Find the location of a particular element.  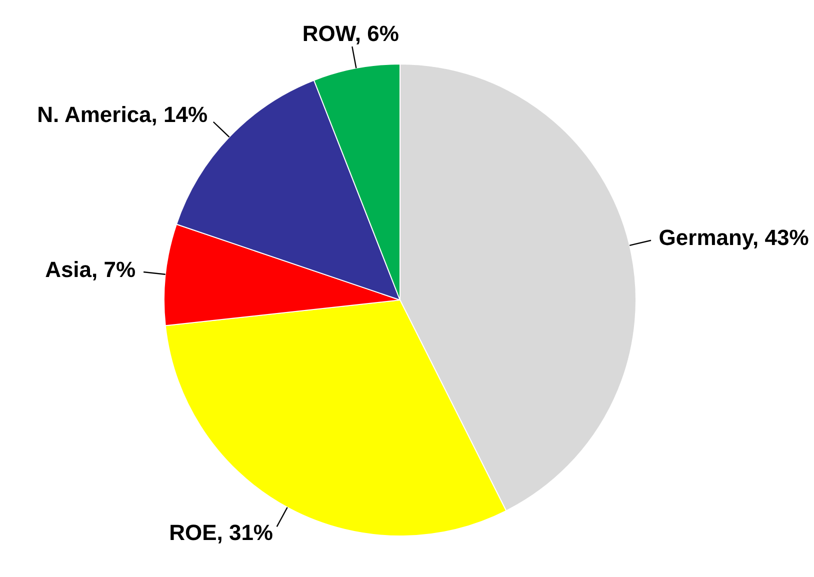

slice-label: ROW, 6% is located at coordinates (350, 33).